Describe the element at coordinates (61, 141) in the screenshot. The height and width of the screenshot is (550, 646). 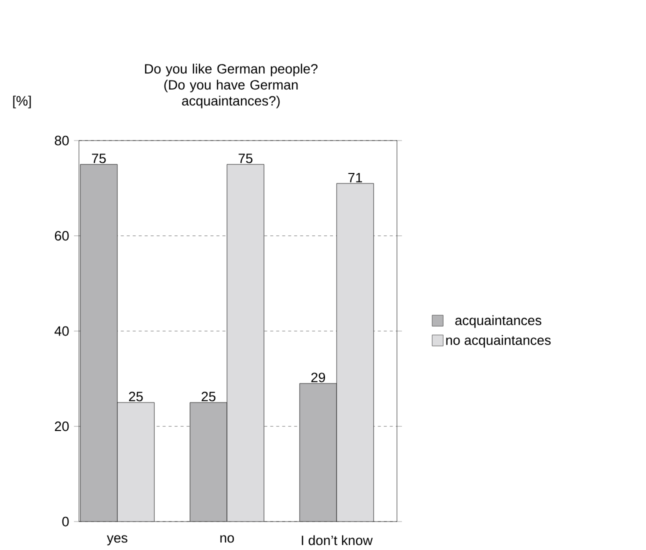
I see `y-tick-label: 80` at that location.